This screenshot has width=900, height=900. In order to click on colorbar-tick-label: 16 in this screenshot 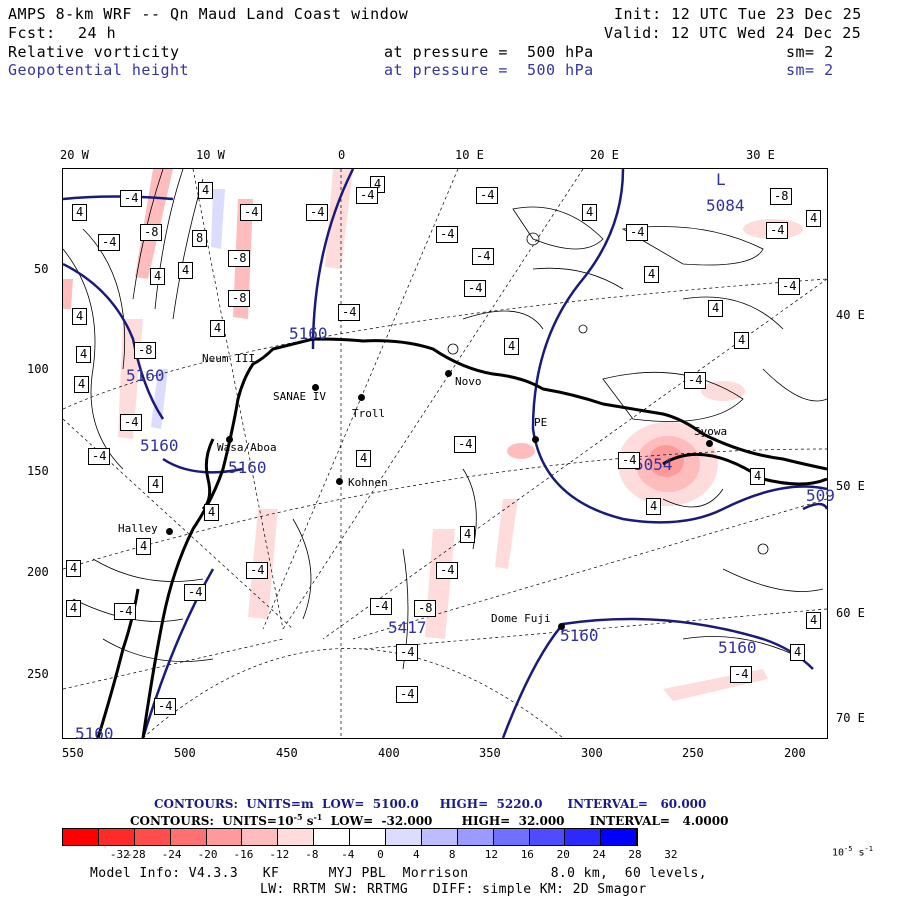, I will do `click(527, 854)`.